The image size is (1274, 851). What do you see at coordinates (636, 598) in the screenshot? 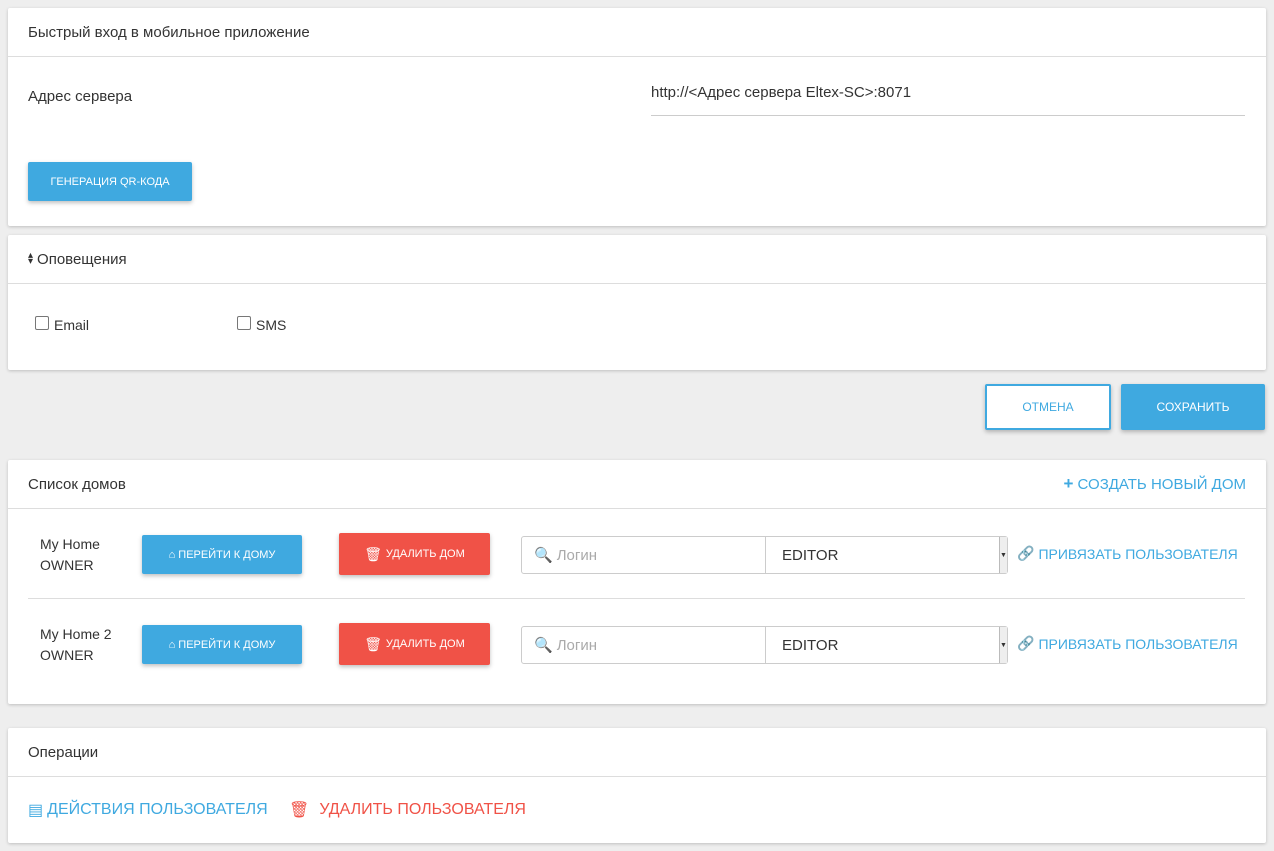
I see `row-divider` at bounding box center [636, 598].